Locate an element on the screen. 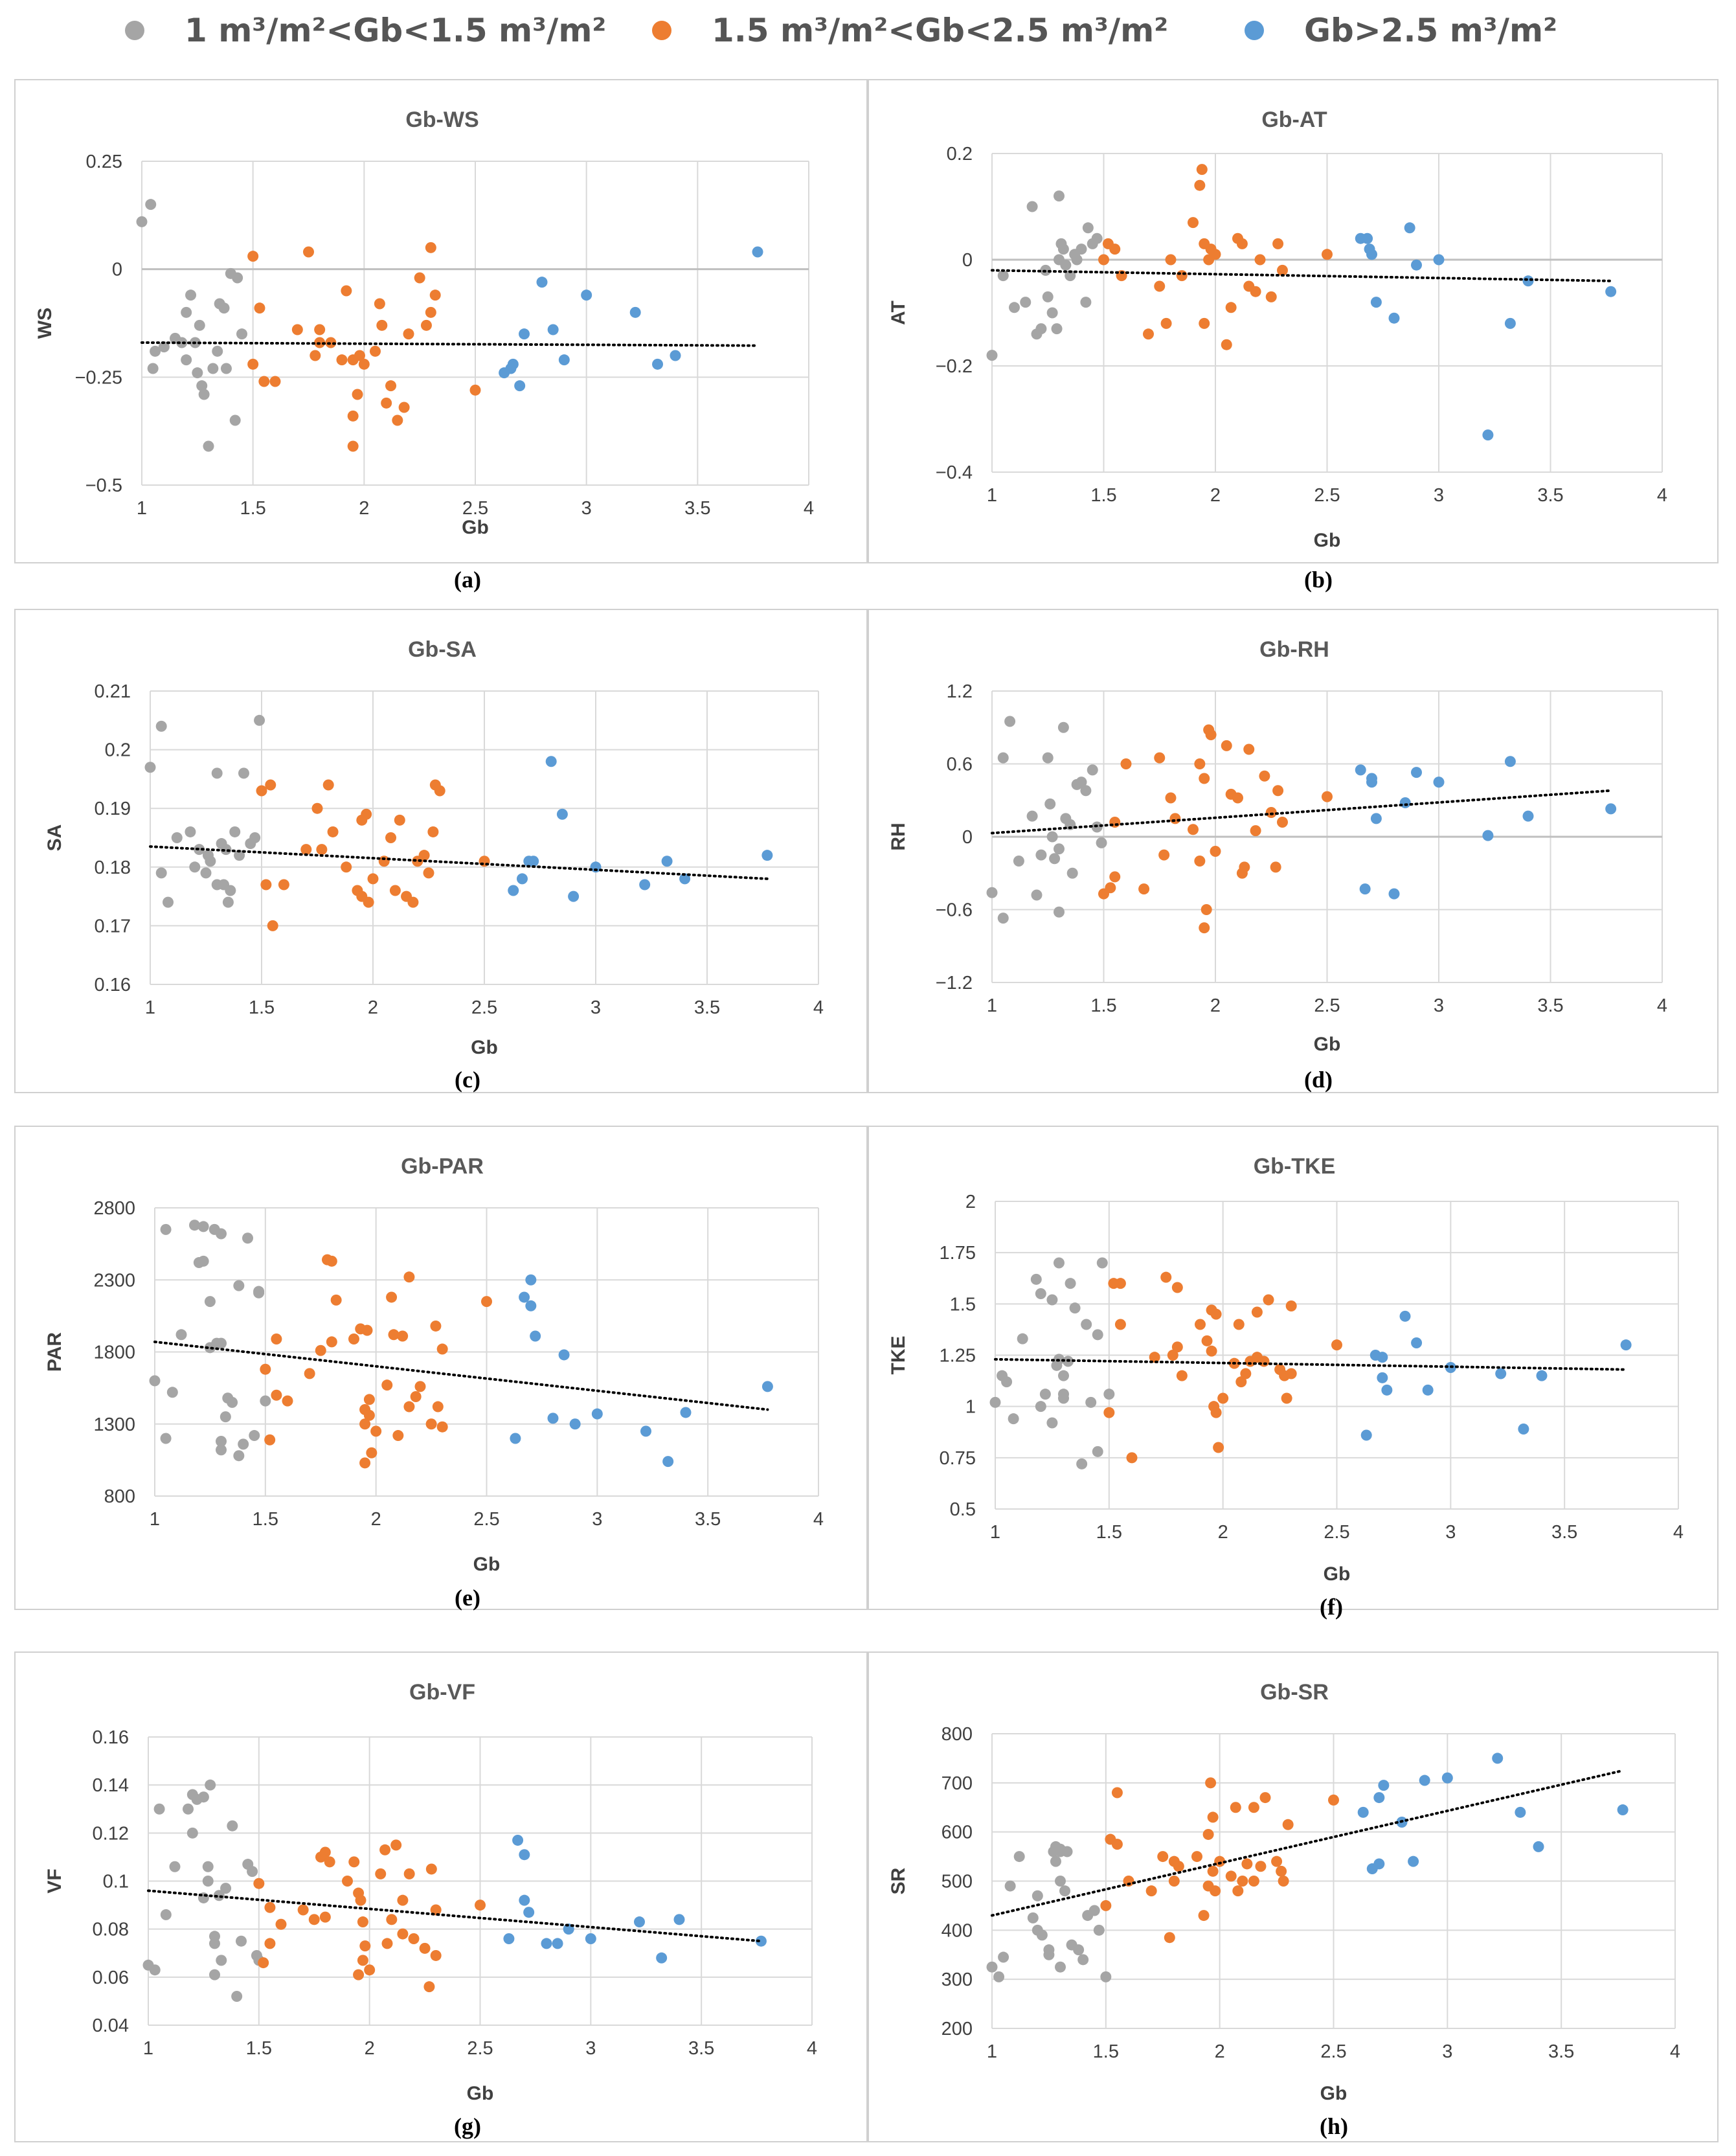  y-tick-label: −0.25 is located at coordinates (98, 377).